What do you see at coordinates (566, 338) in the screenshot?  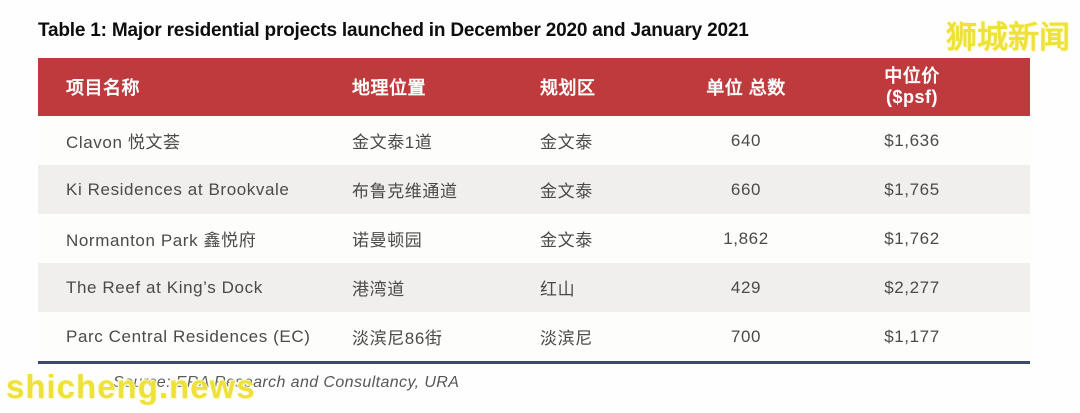 I see `cell-planning-area: 淡滨尼` at bounding box center [566, 338].